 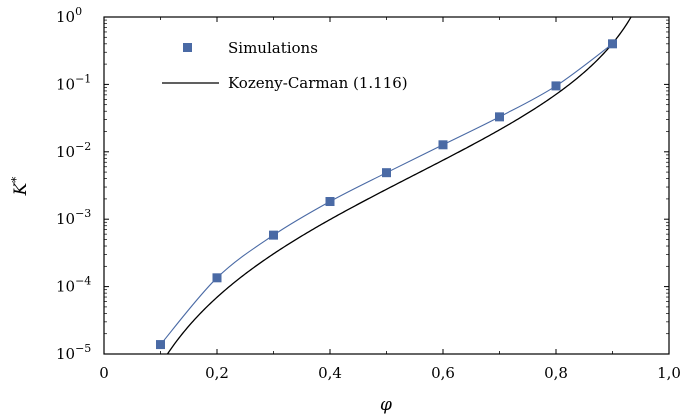 What do you see at coordinates (104, 373) in the screenshot?
I see `x-tick-label: 0` at bounding box center [104, 373].